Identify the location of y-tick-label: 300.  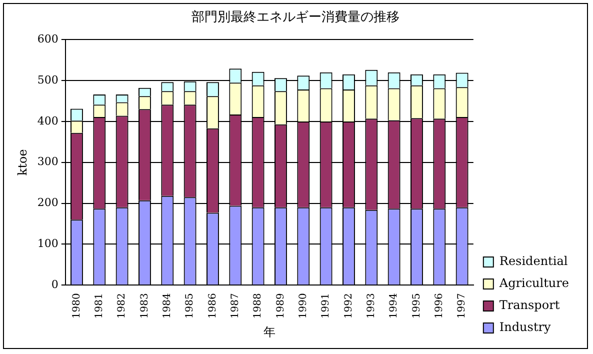
(47, 161).